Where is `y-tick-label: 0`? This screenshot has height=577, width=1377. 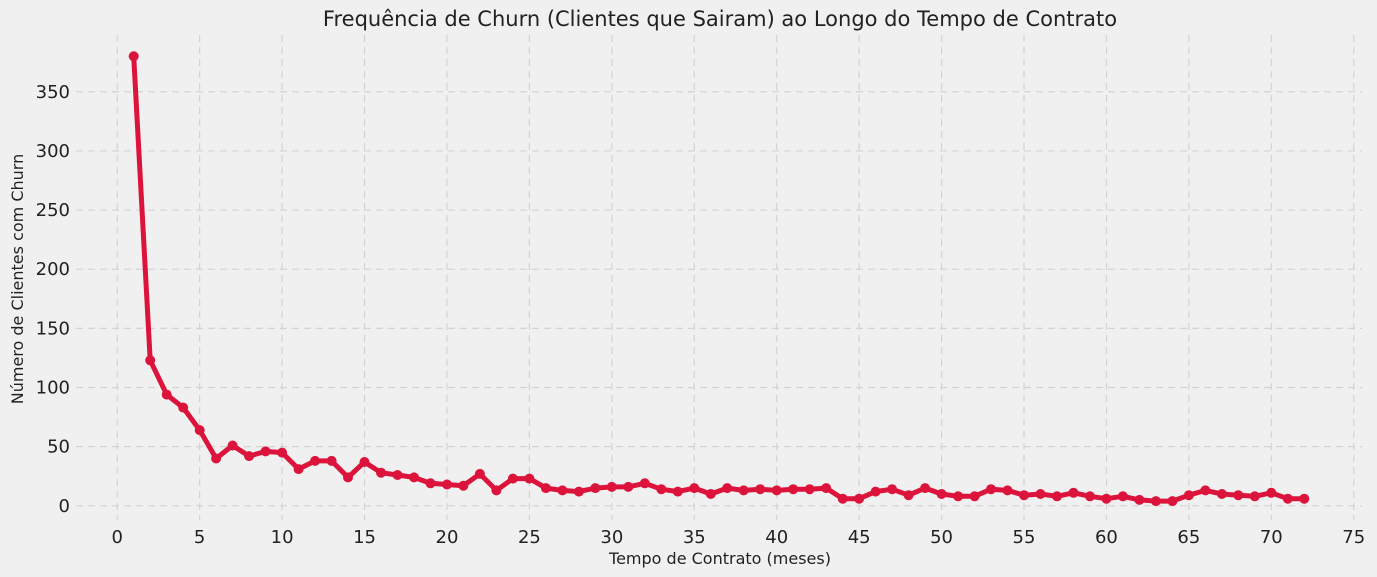
y-tick-label: 0 is located at coordinates (64, 506).